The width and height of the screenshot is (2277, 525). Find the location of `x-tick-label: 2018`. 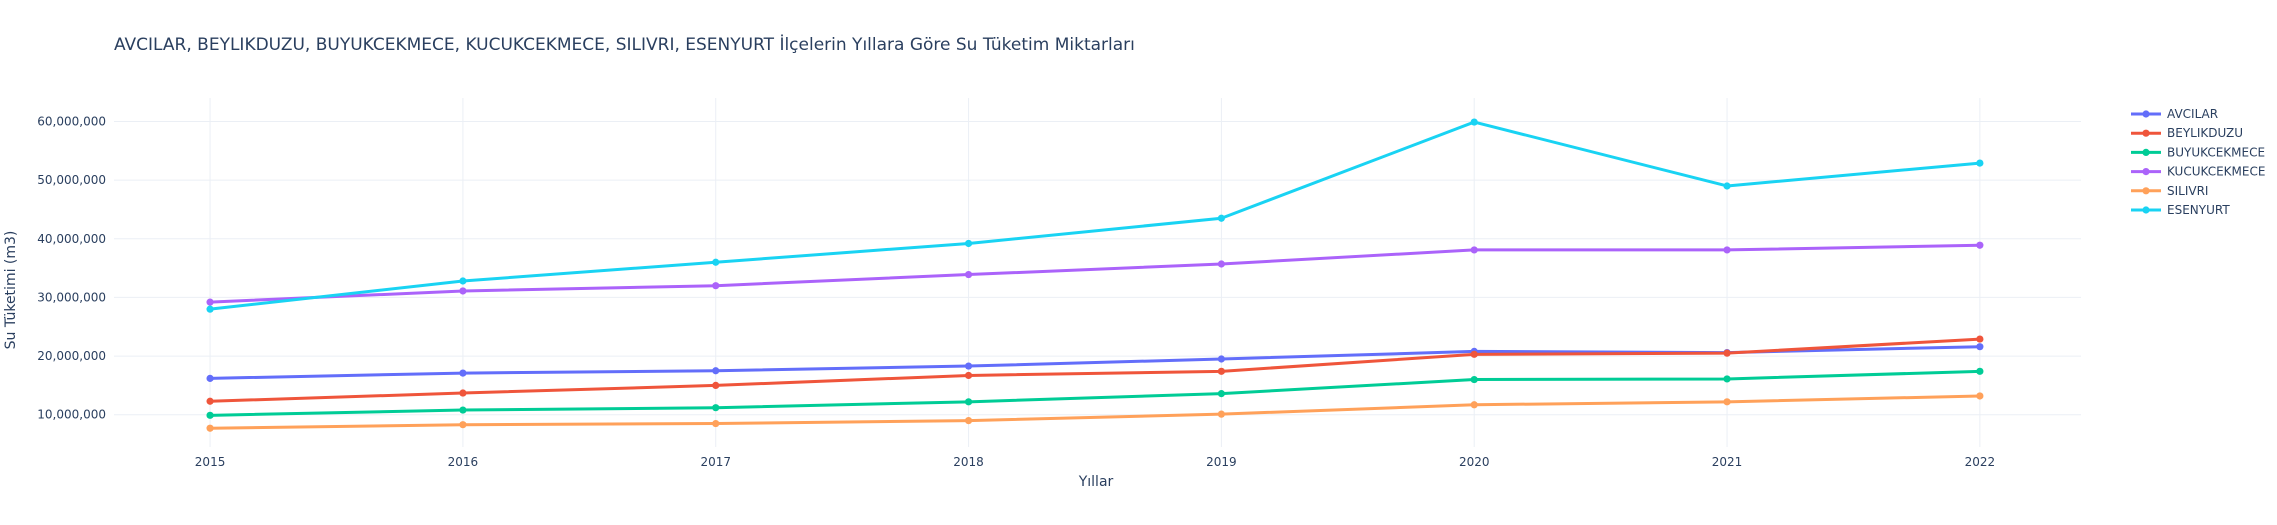

x-tick-label: 2018 is located at coordinates (968, 462).